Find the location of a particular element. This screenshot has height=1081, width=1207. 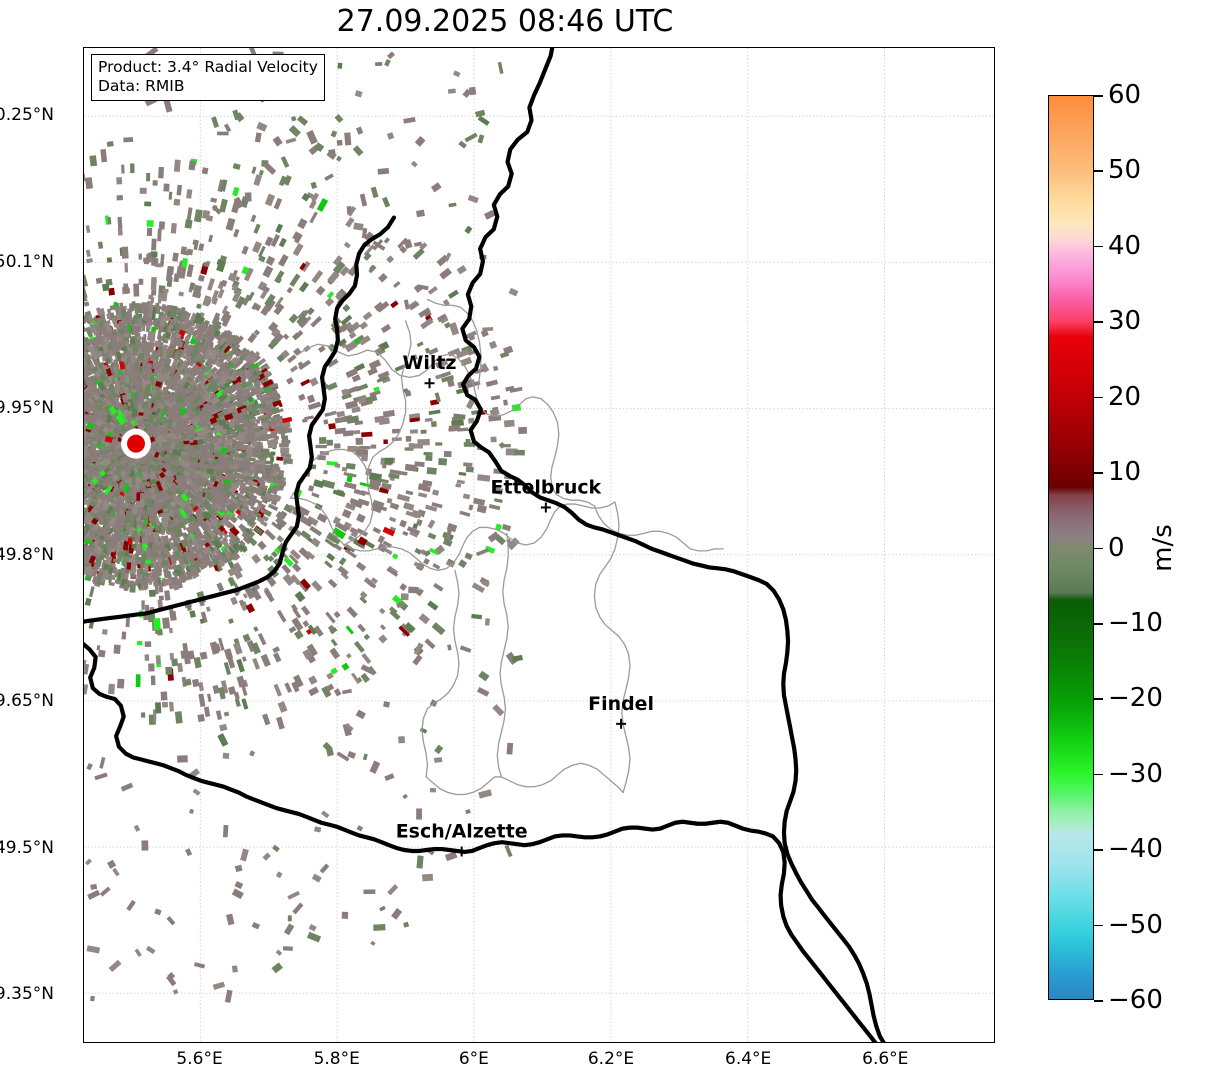

colorbar is located at coordinates (1071, 547).